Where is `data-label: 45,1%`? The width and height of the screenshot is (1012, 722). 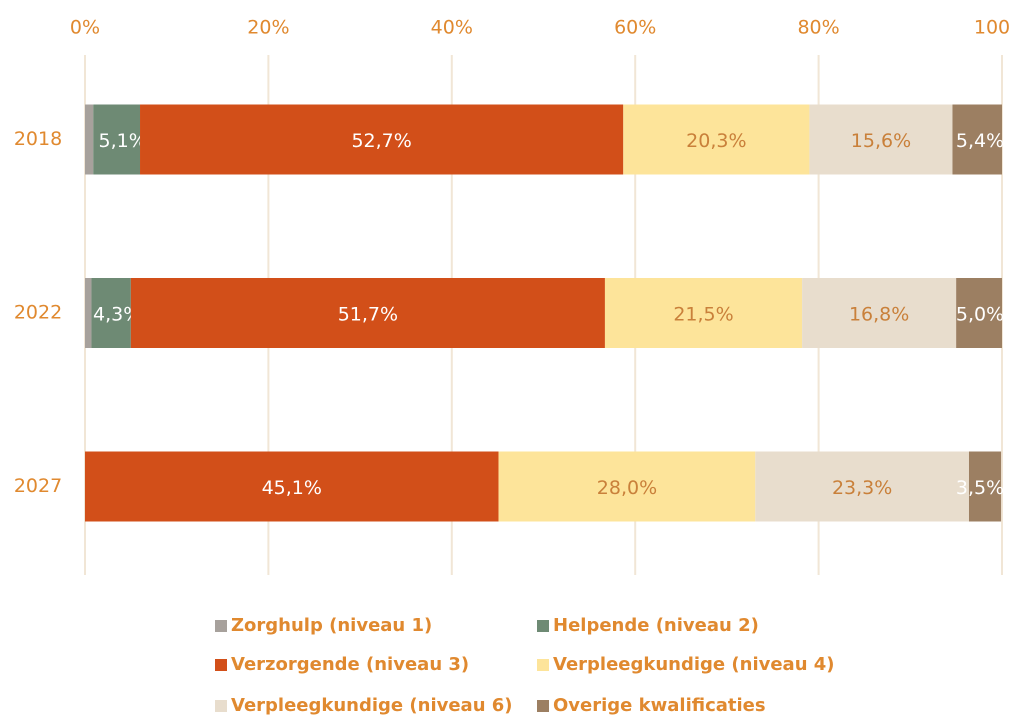 data-label: 45,1% is located at coordinates (292, 488).